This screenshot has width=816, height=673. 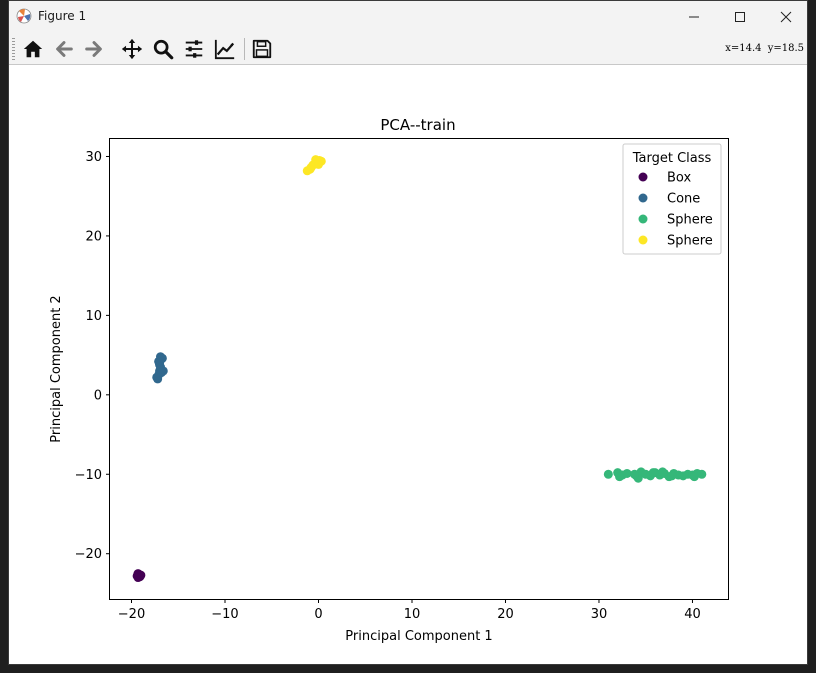 What do you see at coordinates (683, 199) in the screenshot?
I see `legend-label: Cone` at bounding box center [683, 199].